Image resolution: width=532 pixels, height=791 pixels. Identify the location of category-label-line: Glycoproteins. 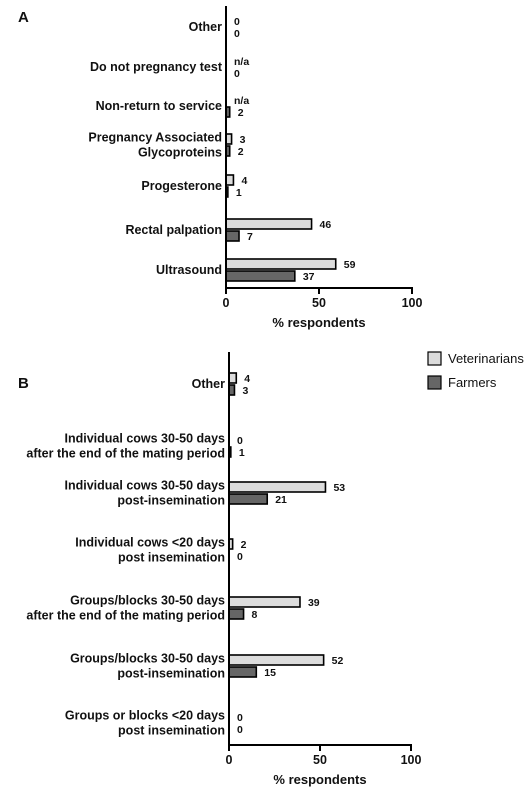
(180, 153).